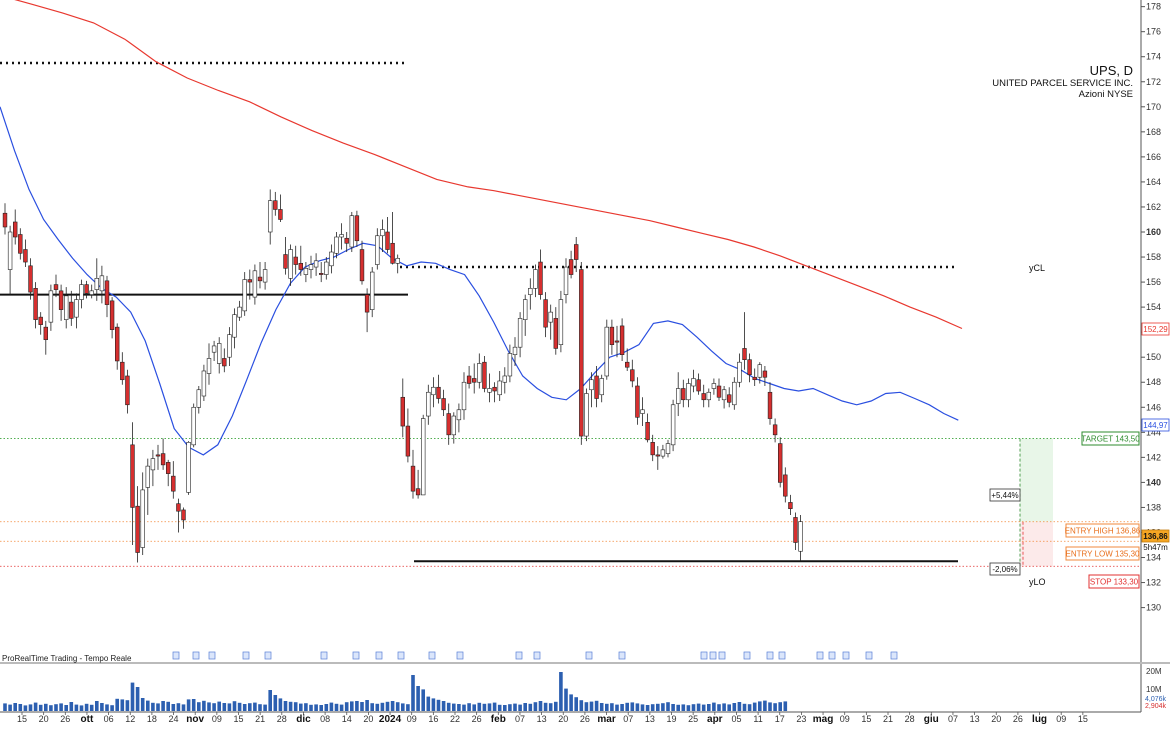 The height and width of the screenshot is (731, 1170). I want to click on date-tick-label: 26, so click(585, 719).